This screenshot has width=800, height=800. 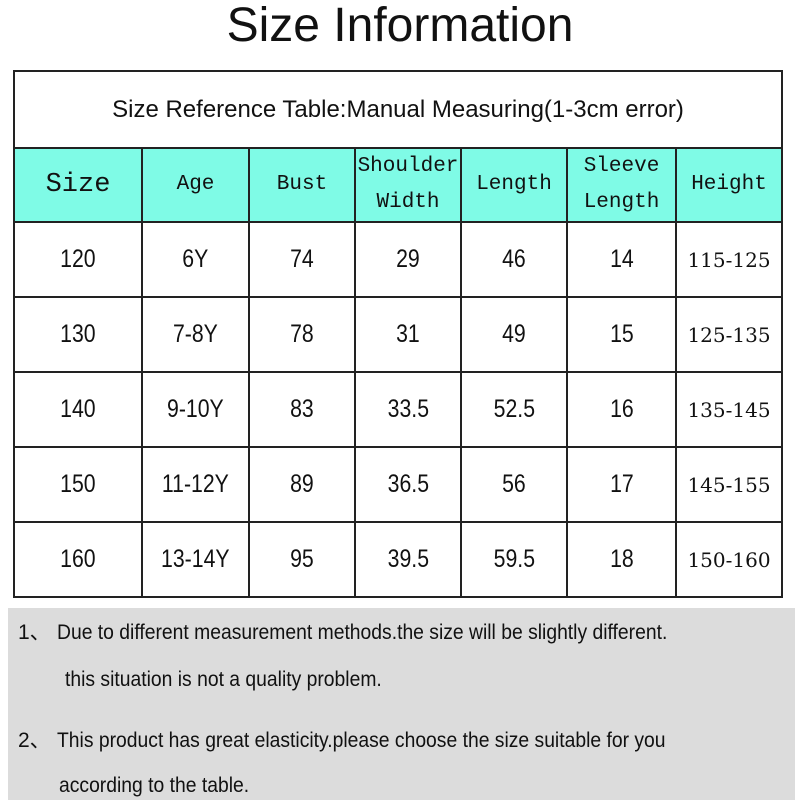 I want to click on cell-value: 135-145, so click(x=729, y=409).